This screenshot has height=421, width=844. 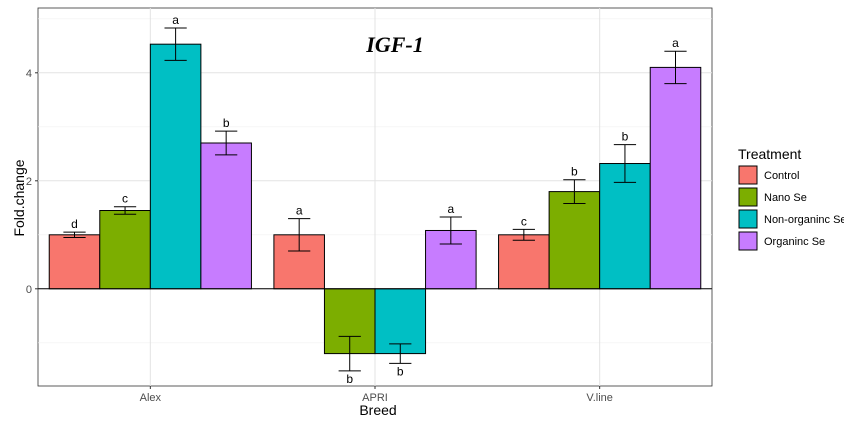 I want to click on x-tick-label: APRI, so click(x=375, y=398).